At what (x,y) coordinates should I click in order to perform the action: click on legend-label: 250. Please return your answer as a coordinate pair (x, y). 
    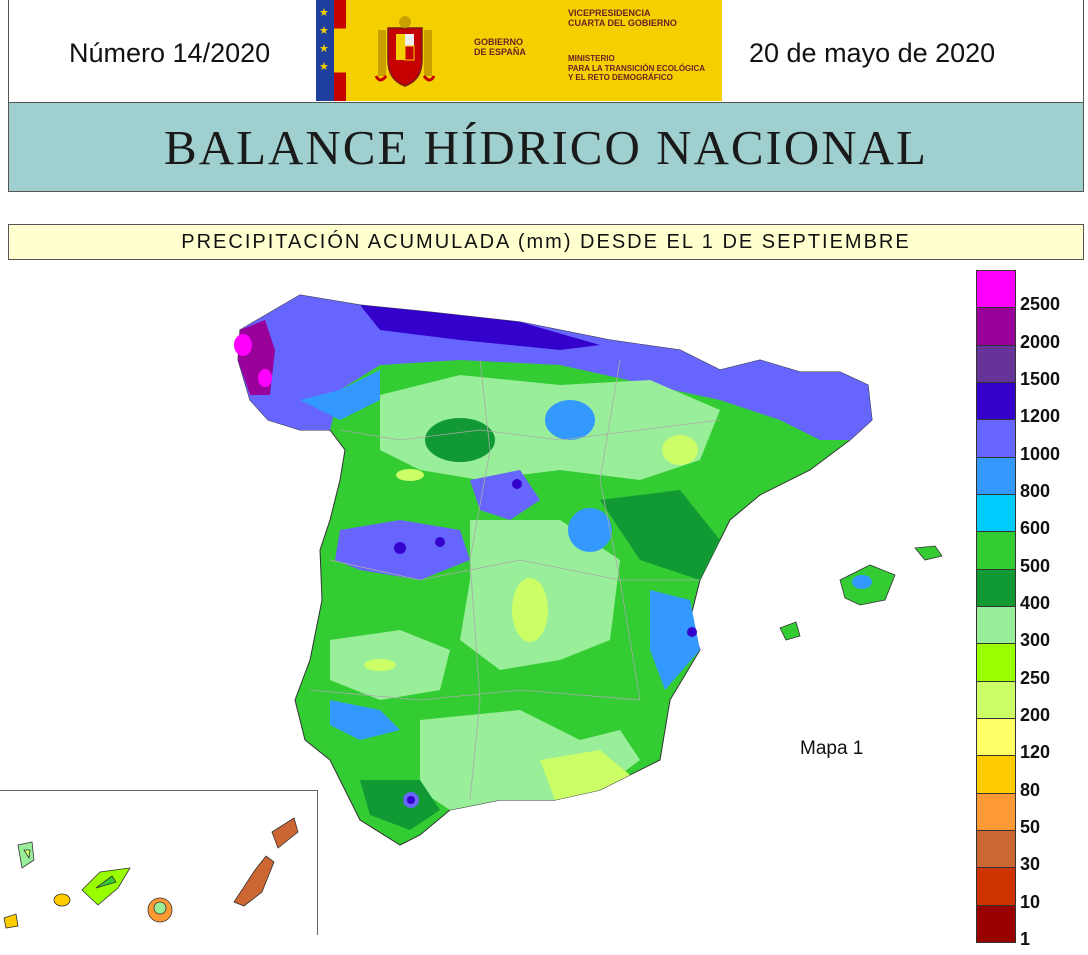
    Looking at the image, I should click on (1035, 677).